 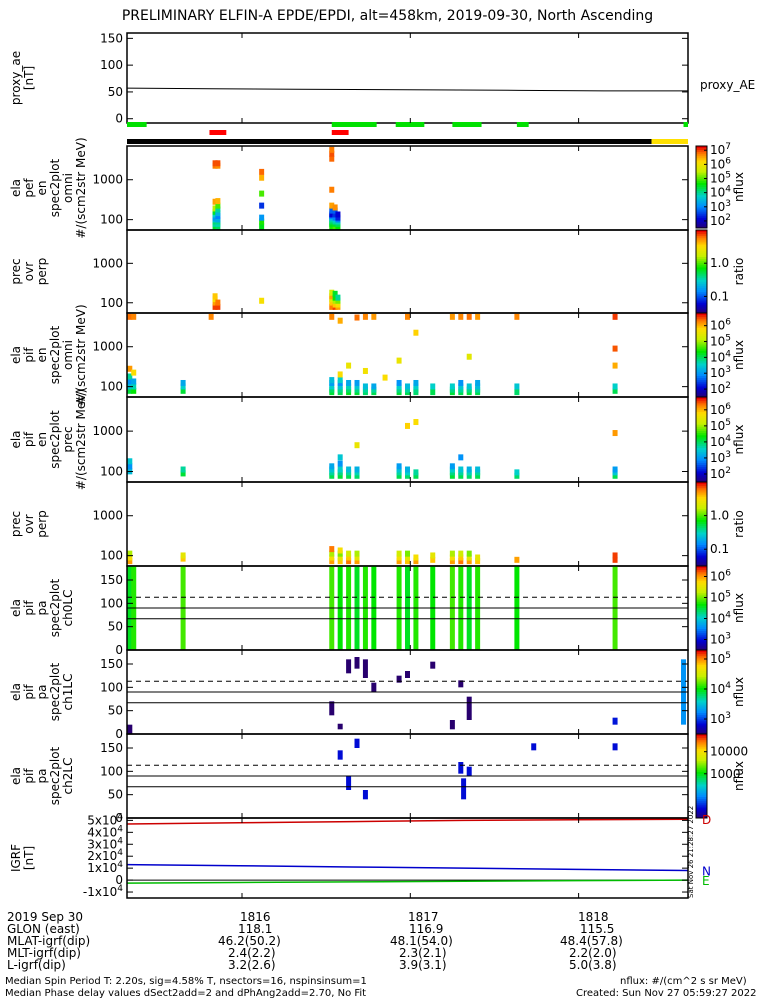 What do you see at coordinates (407, 867) in the screenshot?
I see `igrf-line-n` at bounding box center [407, 867].